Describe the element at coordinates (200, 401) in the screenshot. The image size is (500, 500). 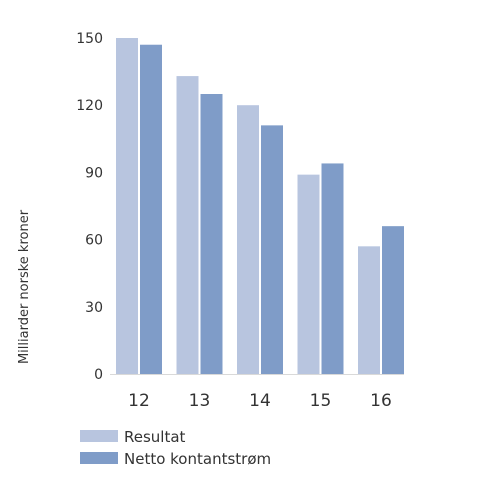
I see `x-tick-label: 13` at that location.